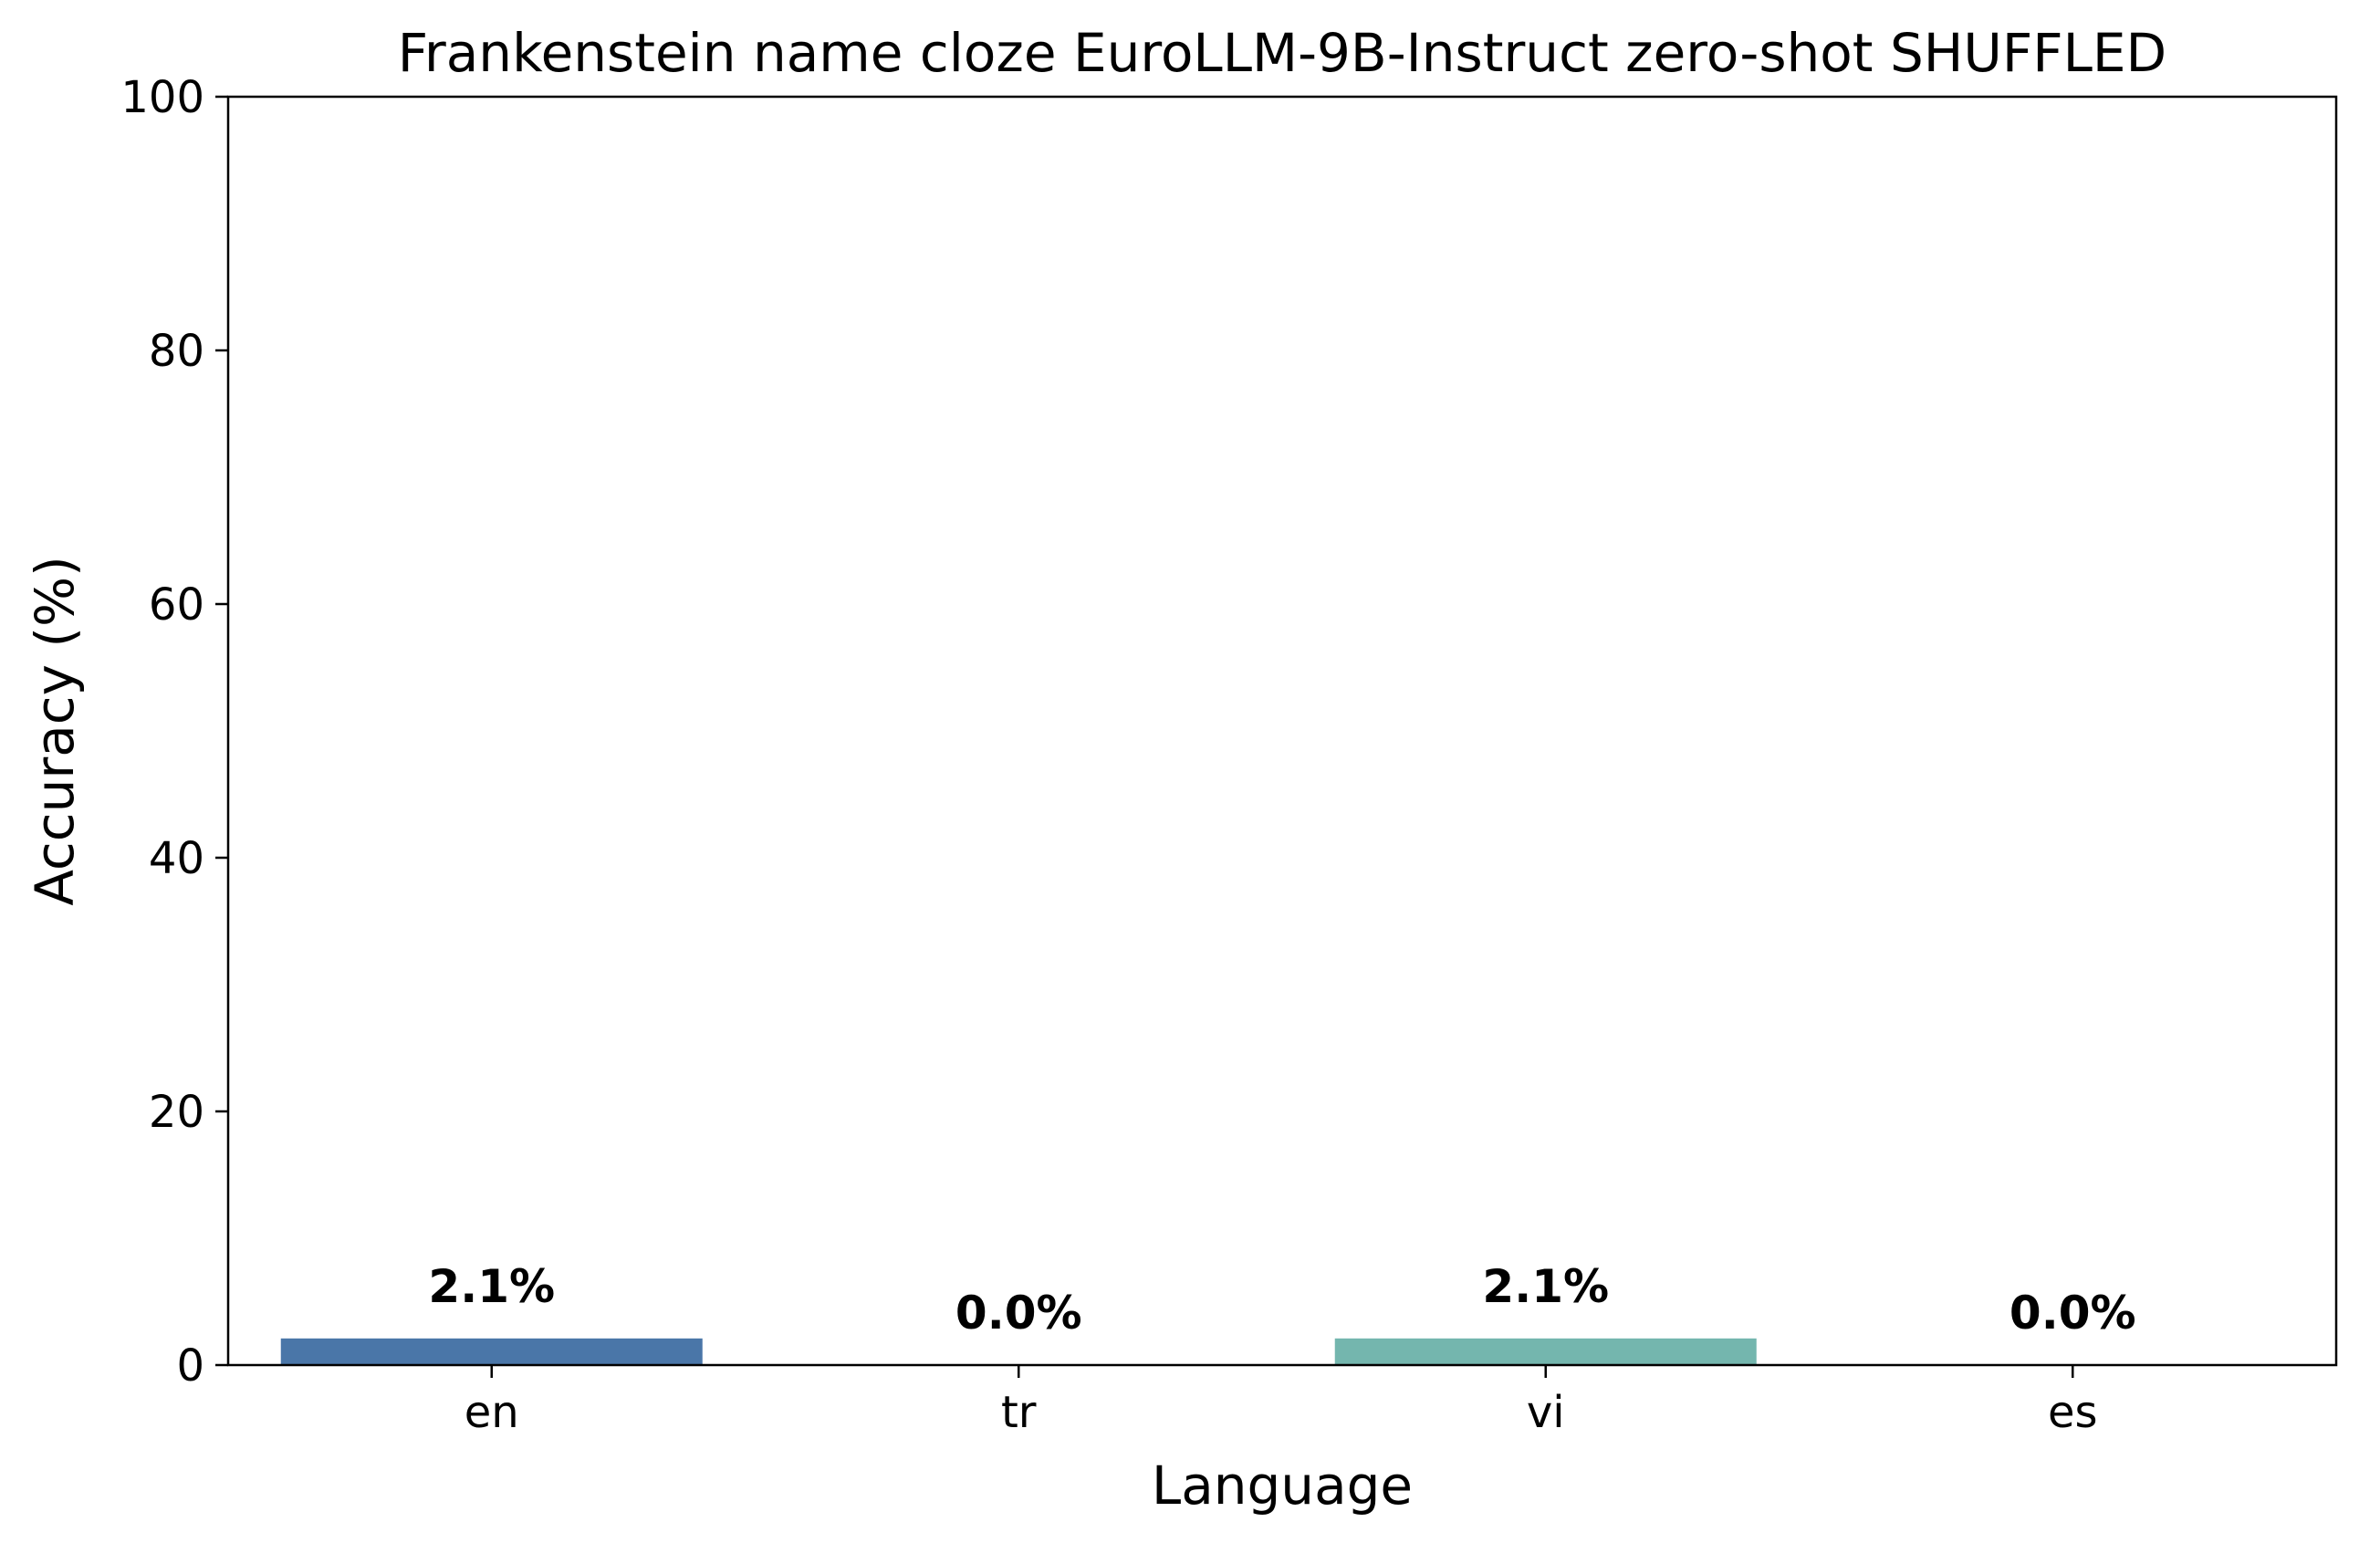  Describe the element at coordinates (492, 1286) in the screenshot. I see `data-label-en: 2.1%` at that location.